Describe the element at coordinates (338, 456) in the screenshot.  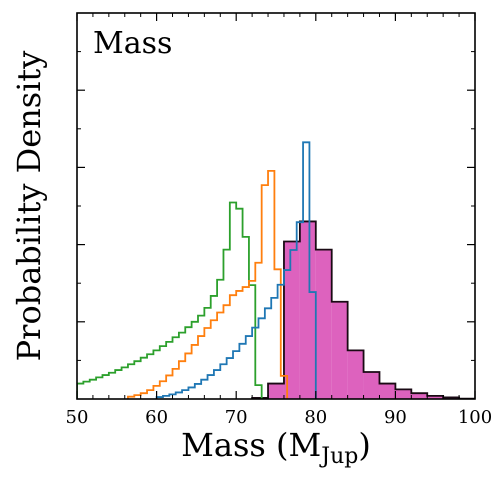
I see `x-axis-label-sub: Jup` at that location.